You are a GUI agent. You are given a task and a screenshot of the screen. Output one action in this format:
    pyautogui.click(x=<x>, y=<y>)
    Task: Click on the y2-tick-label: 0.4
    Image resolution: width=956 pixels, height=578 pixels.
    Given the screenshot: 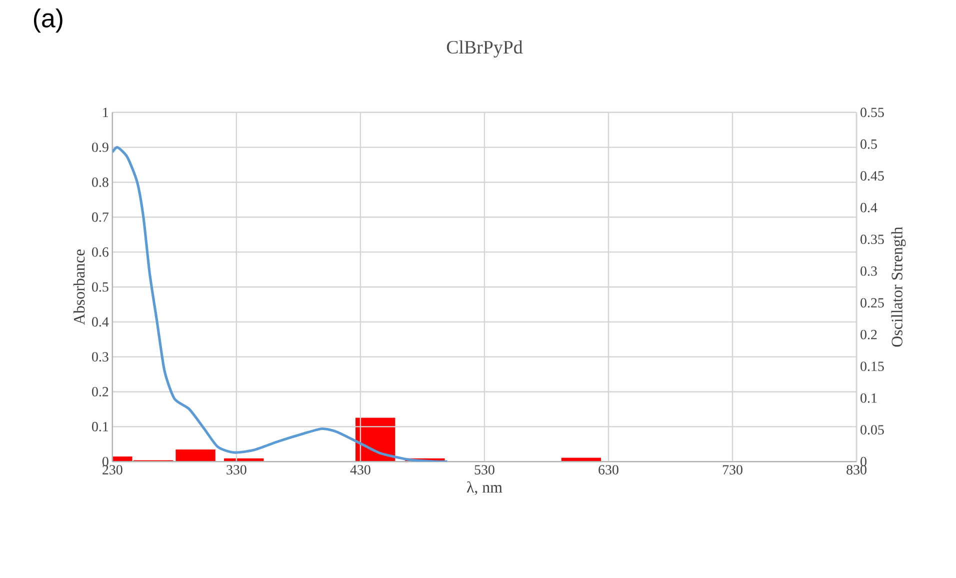 What is the action you would take?
    pyautogui.click(x=869, y=207)
    